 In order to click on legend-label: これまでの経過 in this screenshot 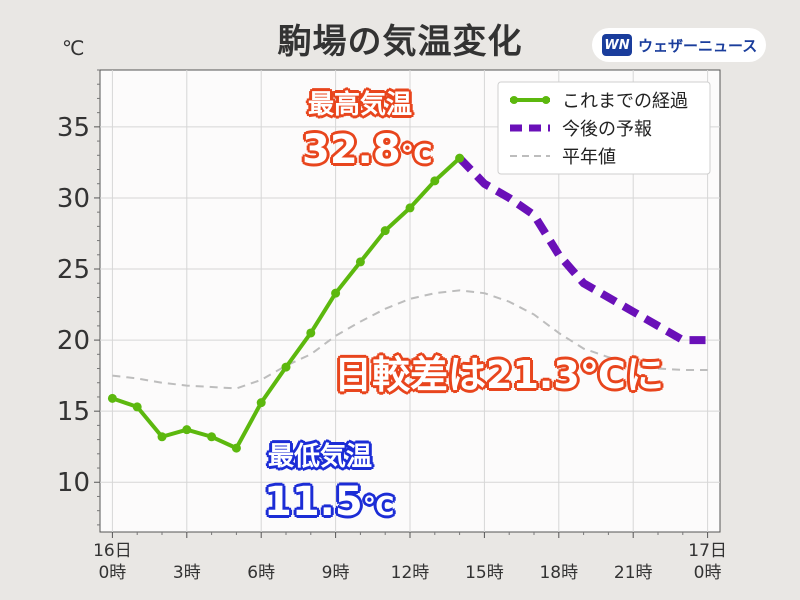, I will do `click(625, 101)`.